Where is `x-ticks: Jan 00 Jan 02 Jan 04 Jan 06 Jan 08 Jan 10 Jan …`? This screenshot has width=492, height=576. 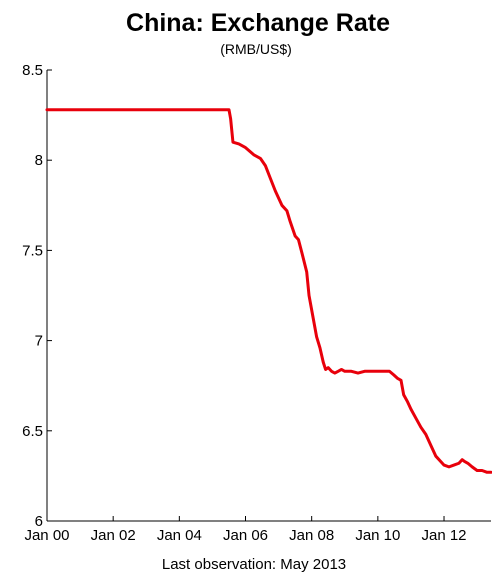 x-ticks: Jan 00 Jan 02 Jan 04 Jan 06 Jan 08 Jan 10 Jan … is located at coordinates (245, 530).